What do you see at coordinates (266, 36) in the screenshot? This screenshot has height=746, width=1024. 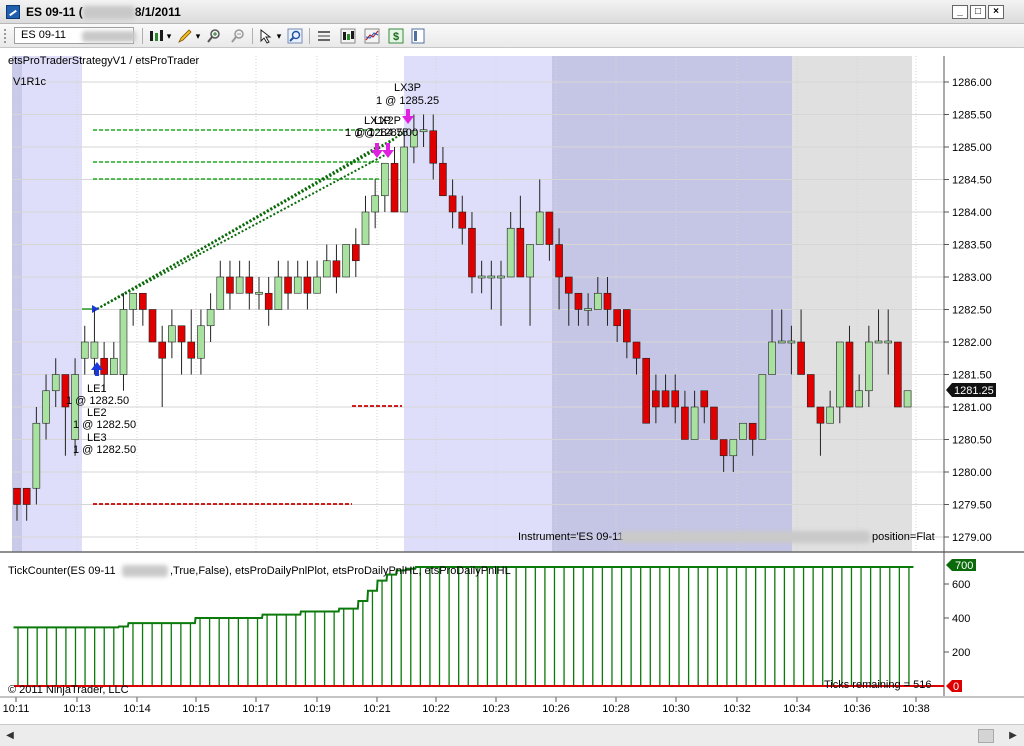 I see `cursor-icon` at bounding box center [266, 36].